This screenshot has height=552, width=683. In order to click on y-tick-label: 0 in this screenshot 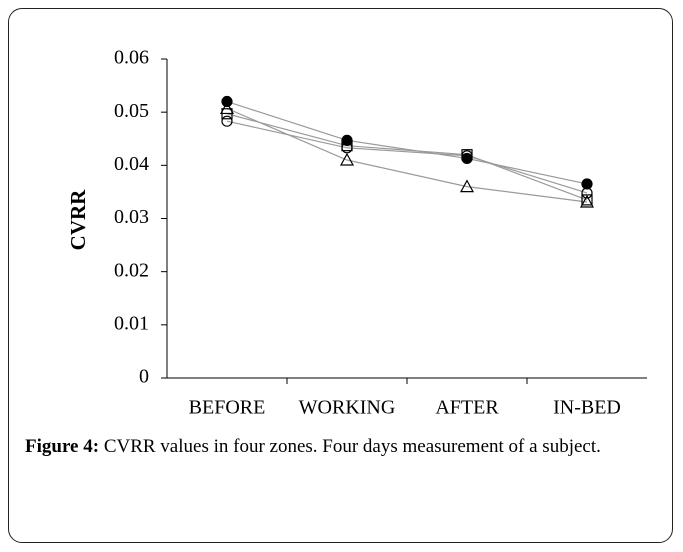, I will do `click(144, 377)`.